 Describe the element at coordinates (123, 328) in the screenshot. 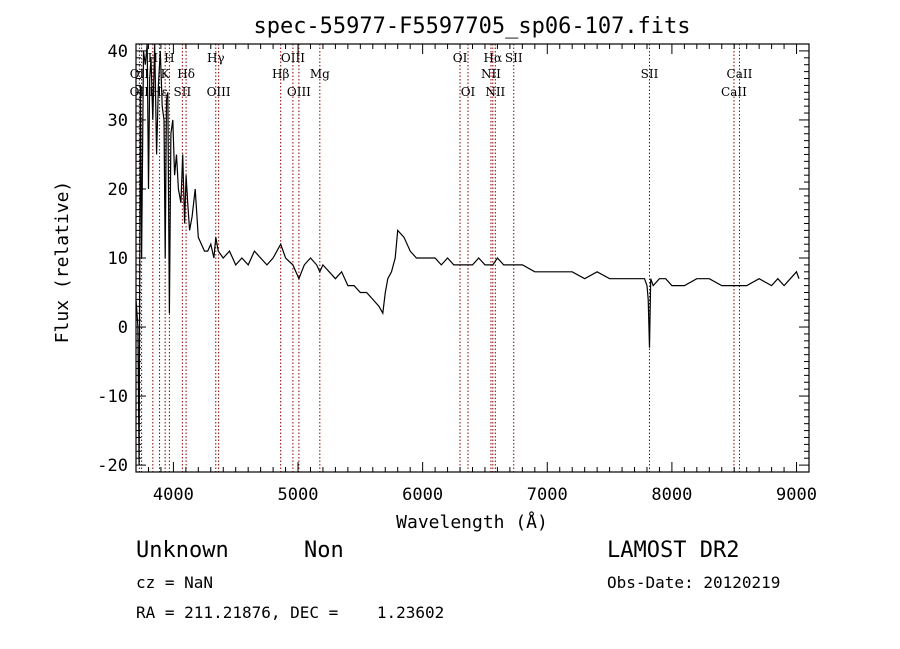

I see `y-tick-label: 0` at that location.